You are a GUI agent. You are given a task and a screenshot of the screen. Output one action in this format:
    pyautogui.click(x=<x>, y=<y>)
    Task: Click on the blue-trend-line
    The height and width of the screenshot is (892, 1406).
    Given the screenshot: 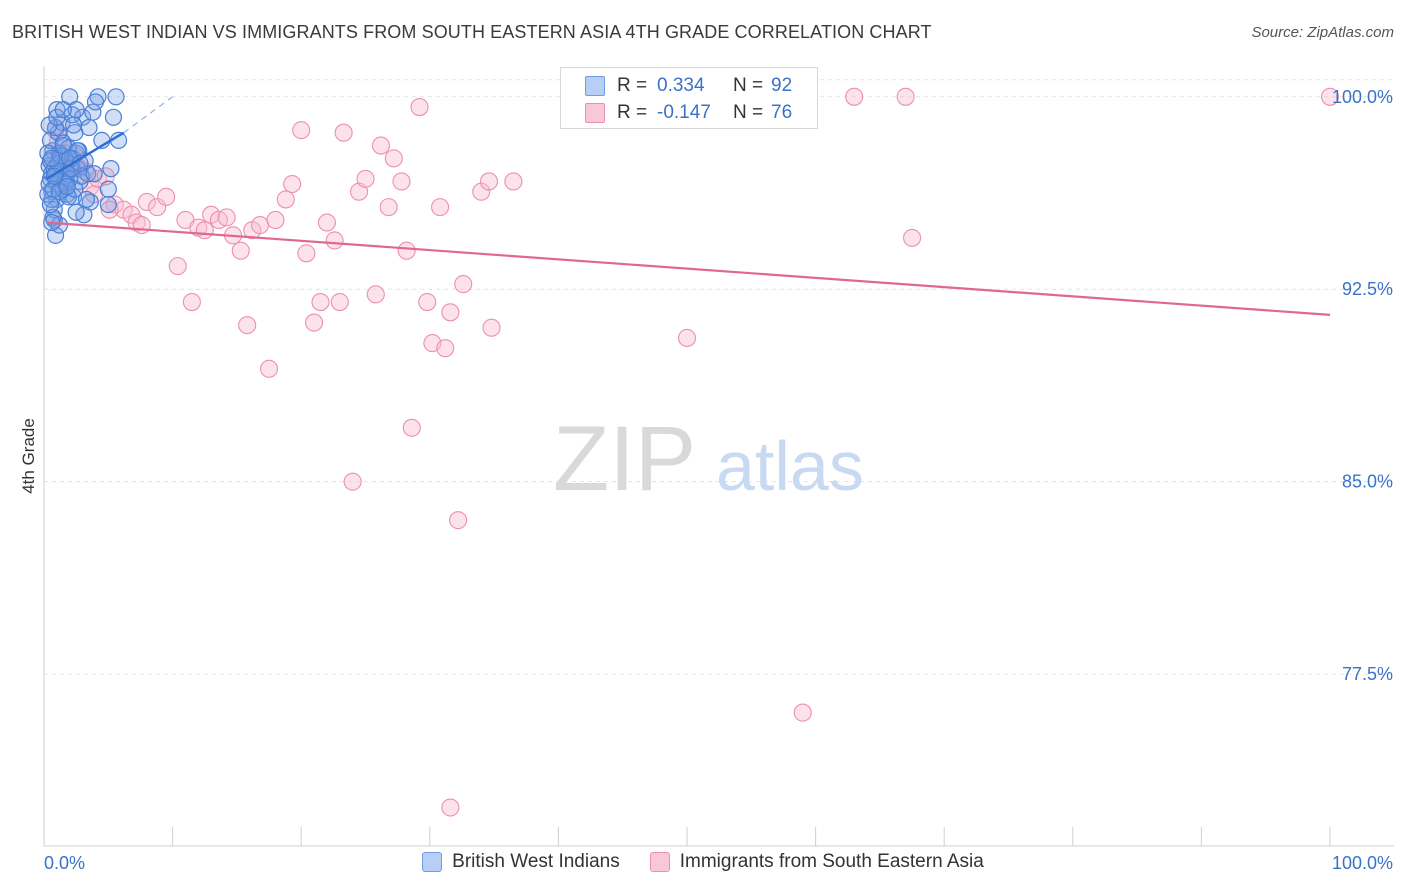 What is the action you would take?
    pyautogui.click(x=85, y=155)
    